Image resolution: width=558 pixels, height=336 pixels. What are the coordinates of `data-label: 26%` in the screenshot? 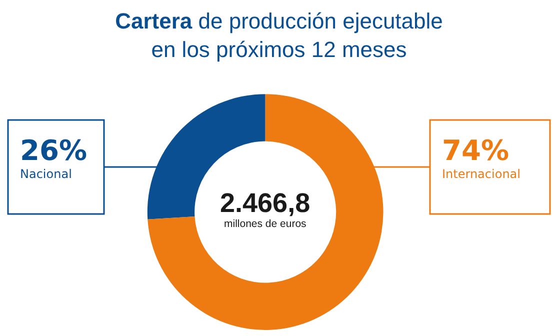 It's located at (54, 150).